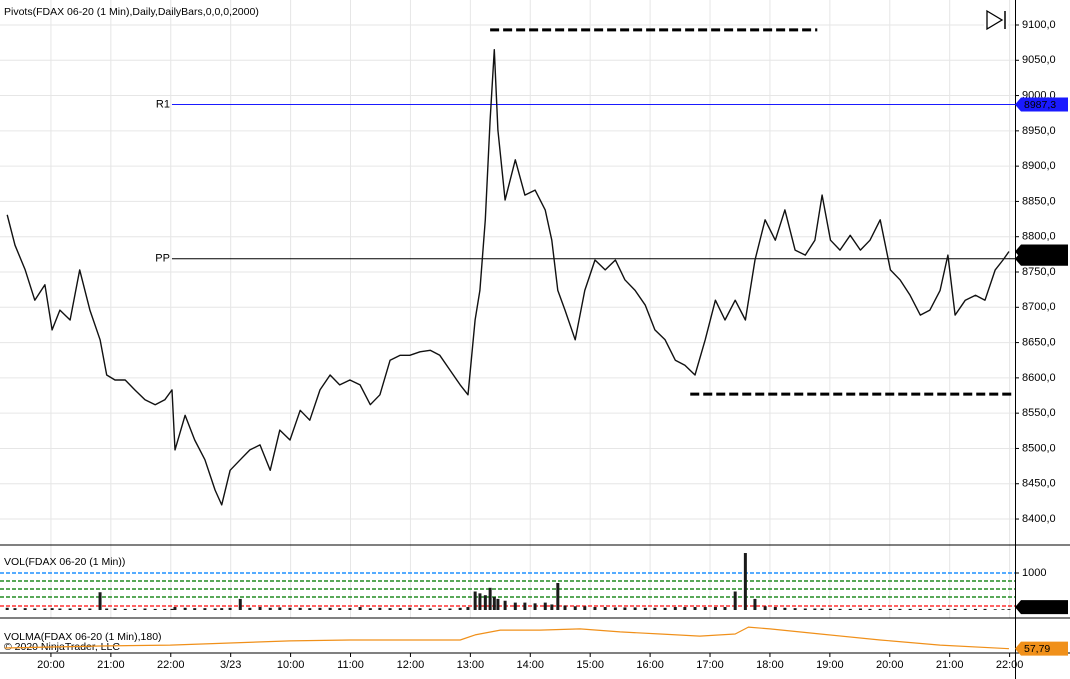 The width and height of the screenshot is (1070, 679). What do you see at coordinates (710, 665) in the screenshot?
I see `x-tick-label: 17:00` at bounding box center [710, 665].